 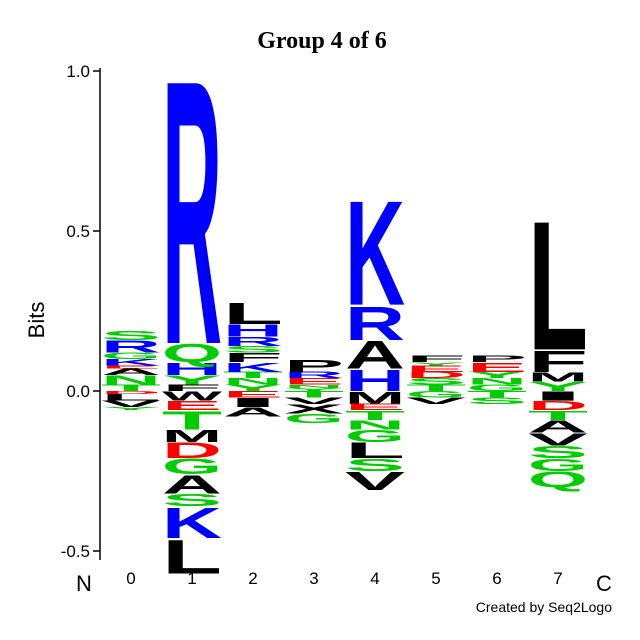 What do you see at coordinates (75, 551) in the screenshot?
I see `y-tick-label: -0.5` at bounding box center [75, 551].